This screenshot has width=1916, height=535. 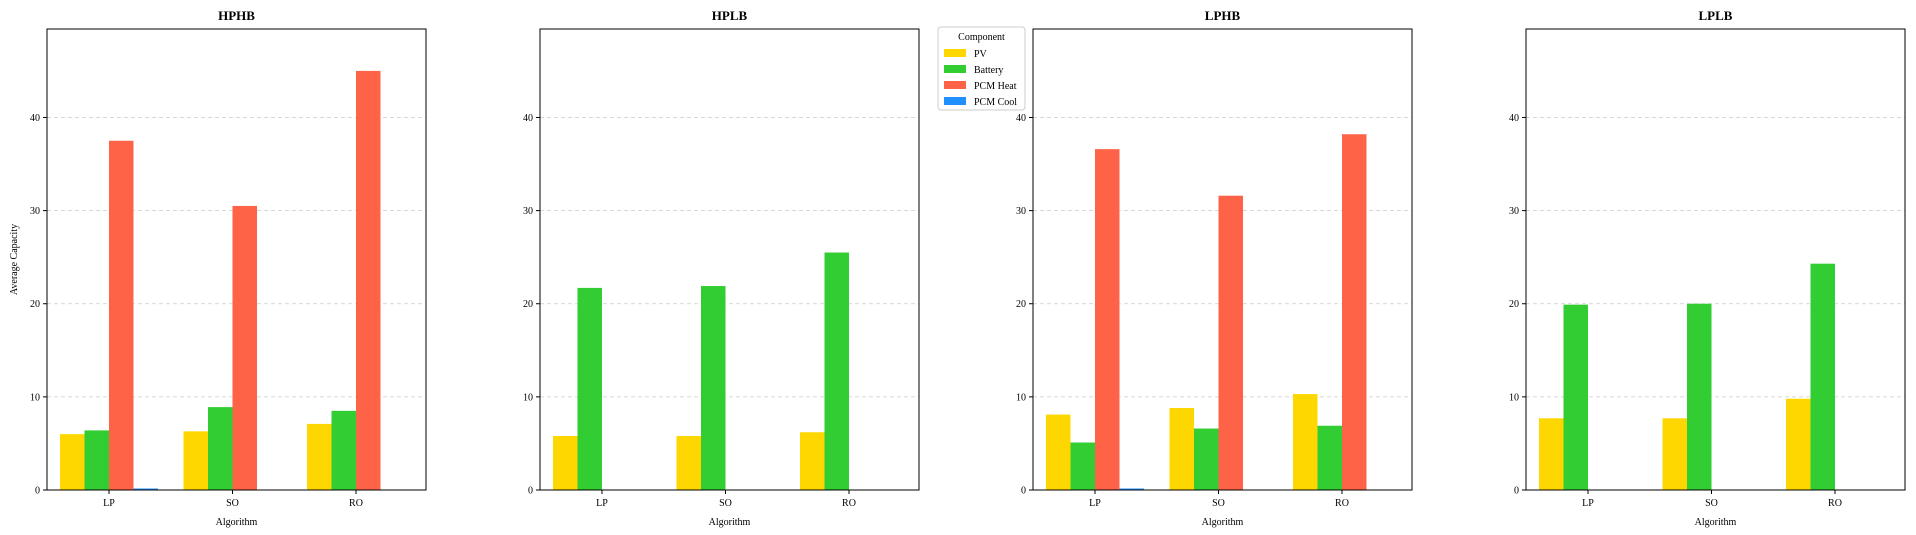 I want to click on bar-lplb-ro-battery, so click(x=1822, y=376).